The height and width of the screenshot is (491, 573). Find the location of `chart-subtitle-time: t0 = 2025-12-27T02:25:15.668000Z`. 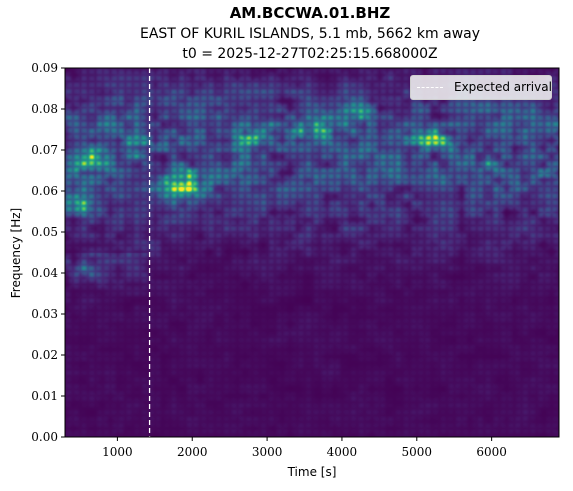

chart-subtitle-time: t0 = 2025-12-27T02:25:15.668000Z is located at coordinates (310, 54).